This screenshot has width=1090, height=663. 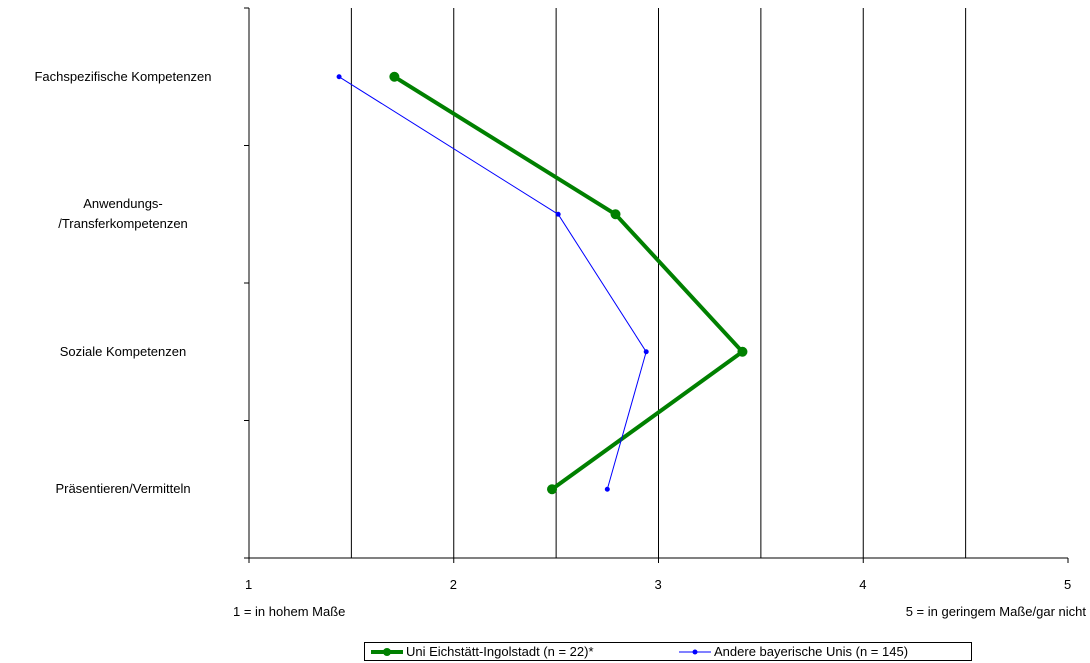 I want to click on category-label-4: Präsentieren/Vermitteln, so click(x=123, y=489).